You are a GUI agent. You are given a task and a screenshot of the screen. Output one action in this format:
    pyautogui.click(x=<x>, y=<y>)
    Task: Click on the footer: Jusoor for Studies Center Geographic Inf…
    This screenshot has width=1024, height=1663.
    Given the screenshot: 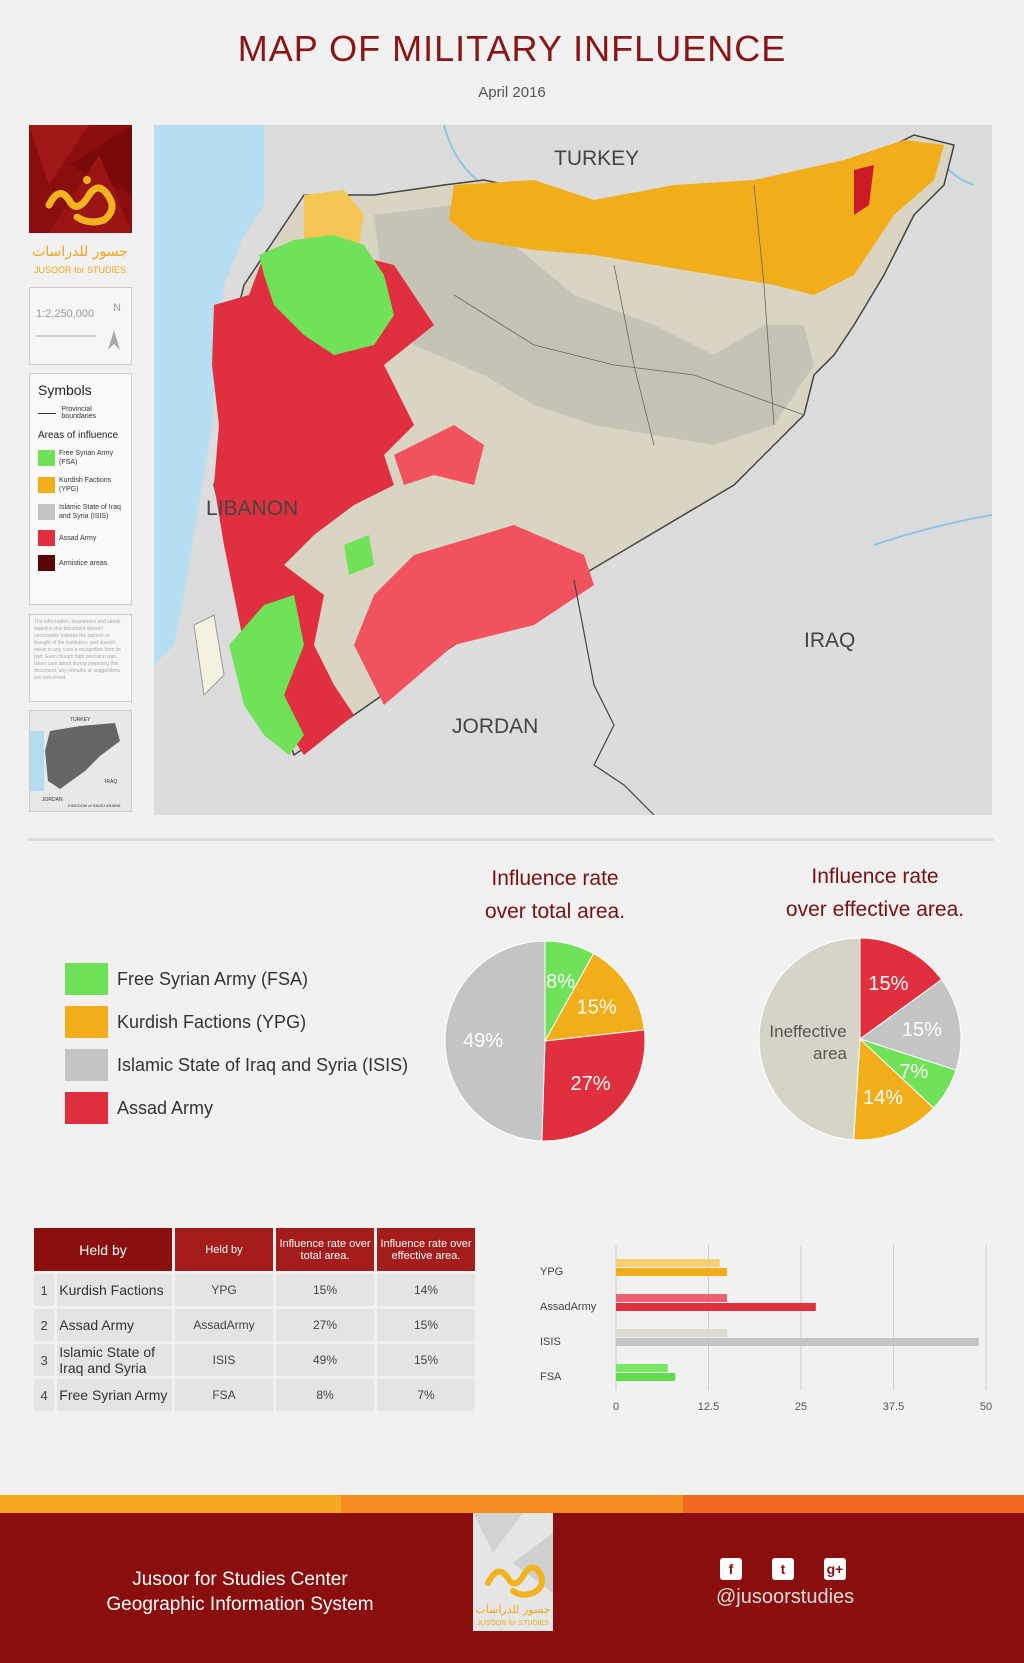 What is the action you would take?
    pyautogui.click(x=512, y=1588)
    